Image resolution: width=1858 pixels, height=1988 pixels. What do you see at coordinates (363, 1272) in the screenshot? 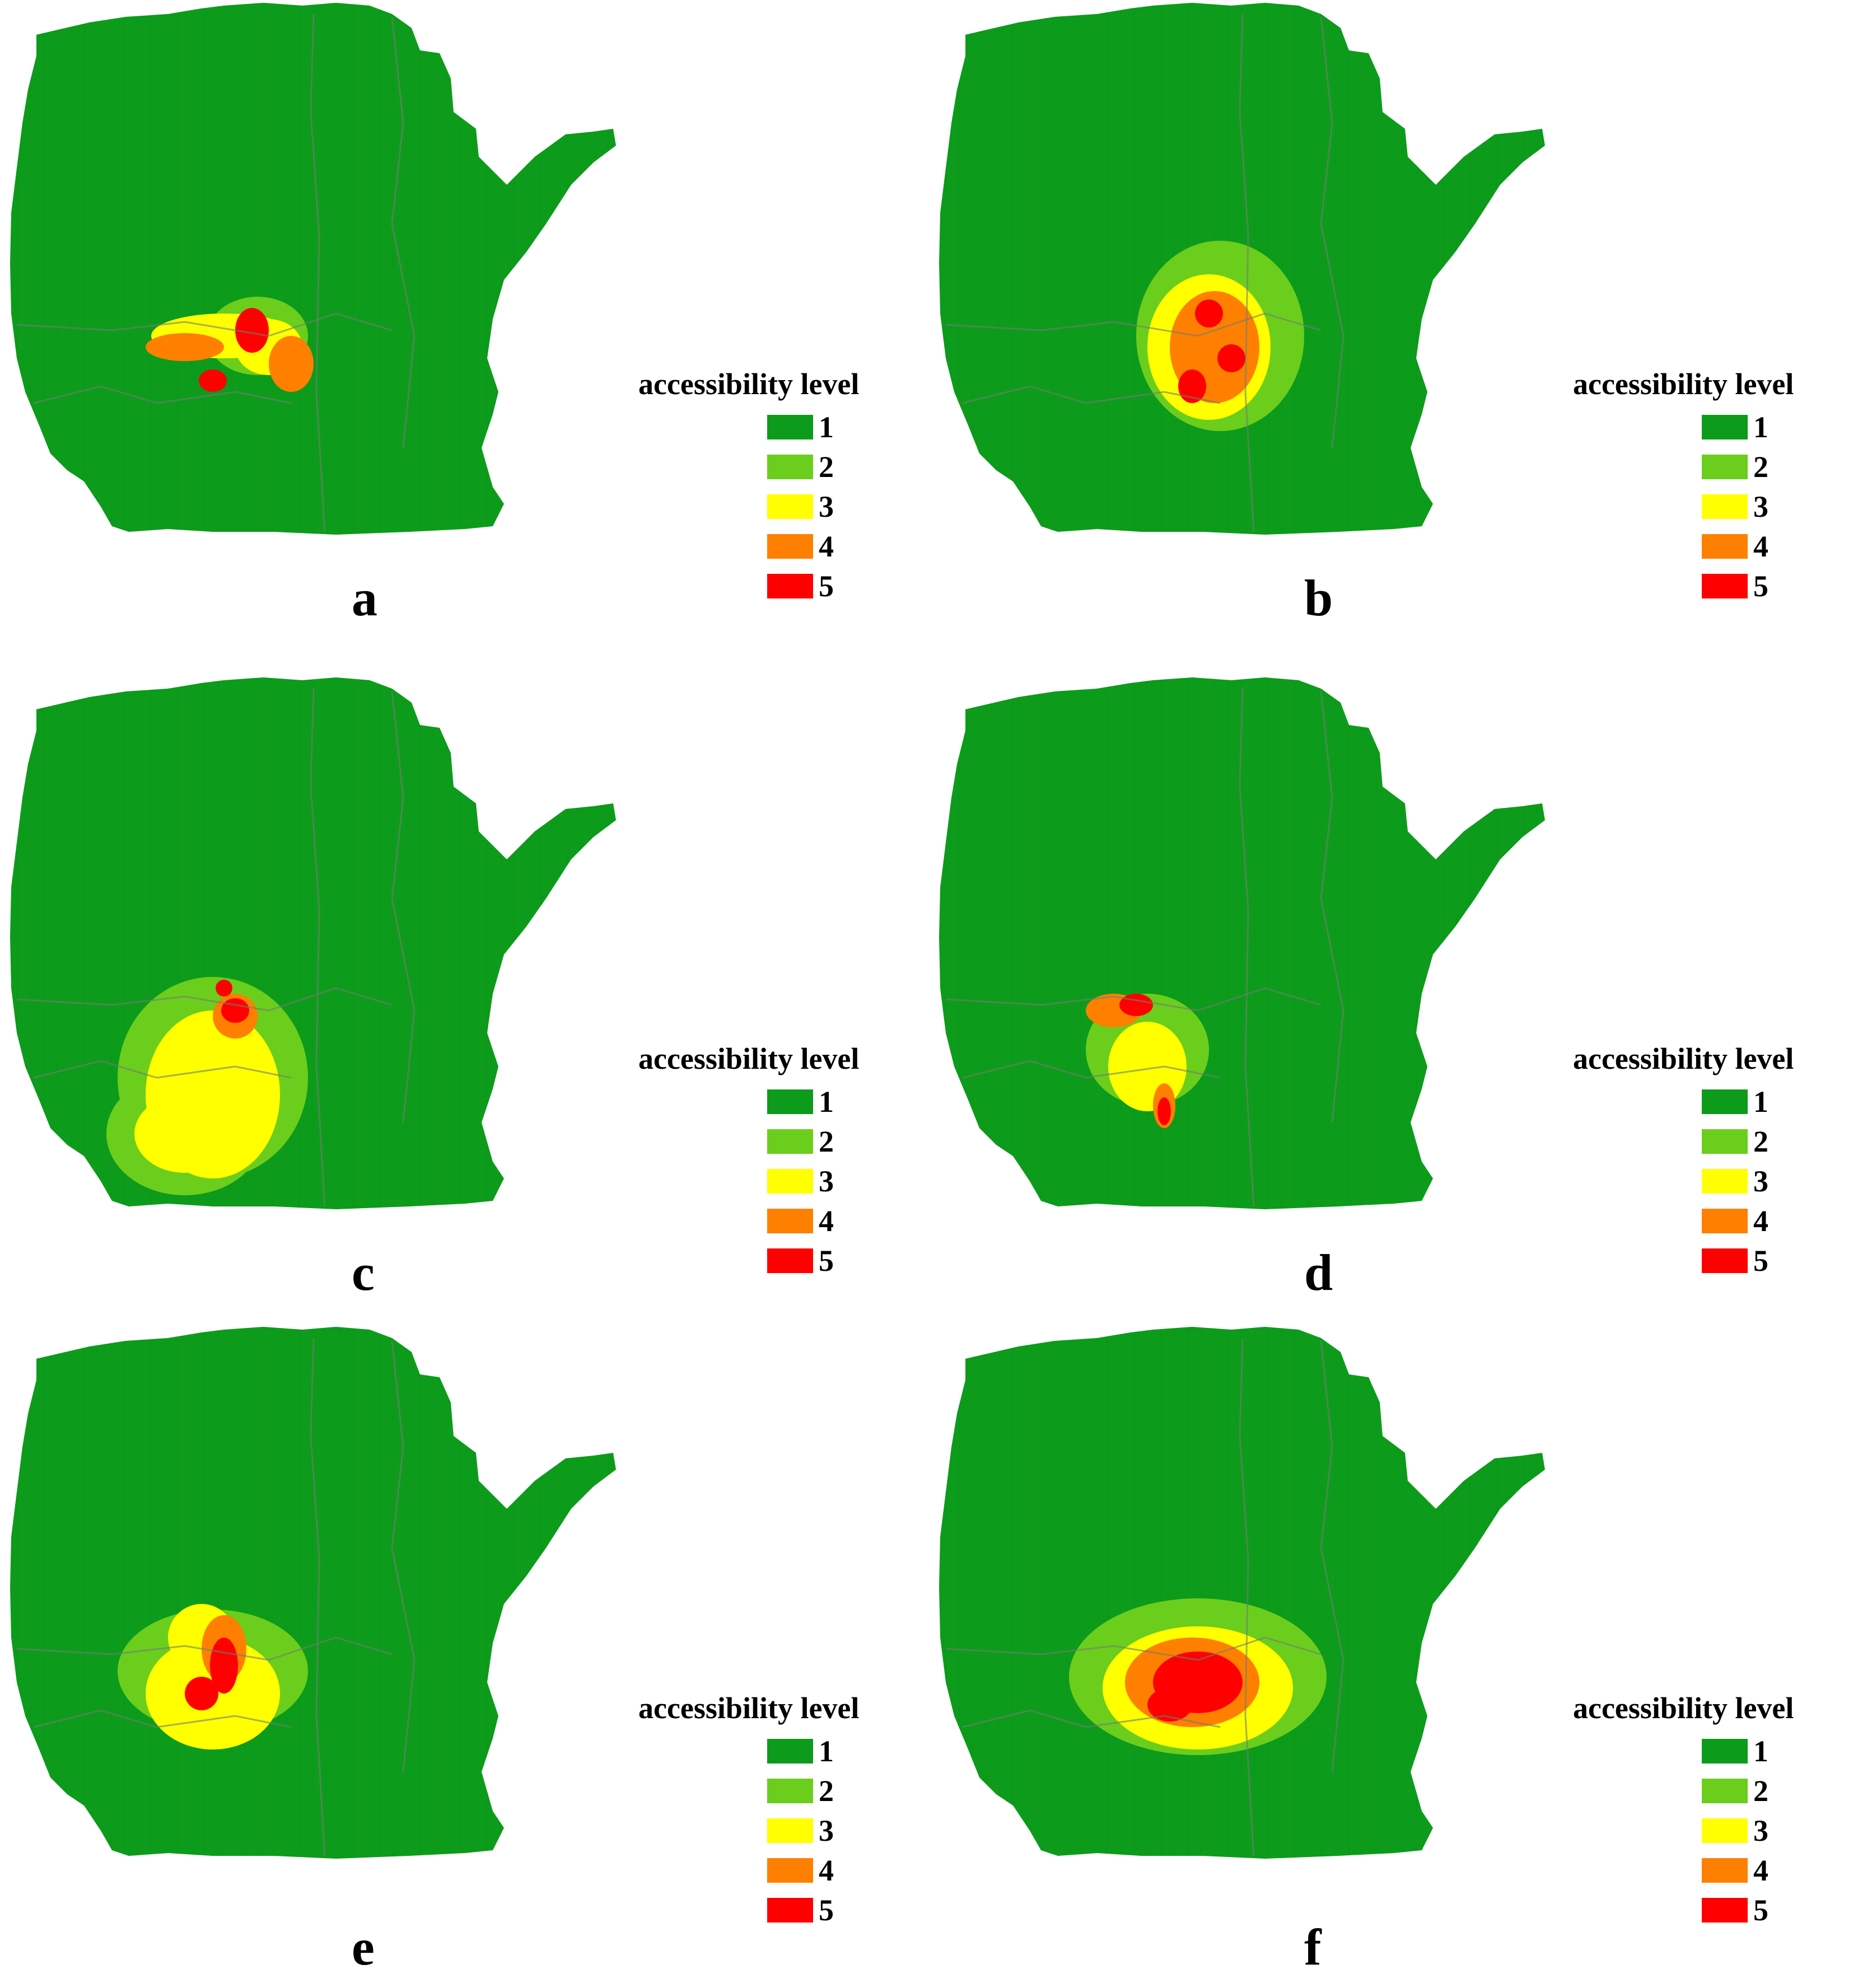
I see `panel-letter-c: c` at bounding box center [363, 1272].